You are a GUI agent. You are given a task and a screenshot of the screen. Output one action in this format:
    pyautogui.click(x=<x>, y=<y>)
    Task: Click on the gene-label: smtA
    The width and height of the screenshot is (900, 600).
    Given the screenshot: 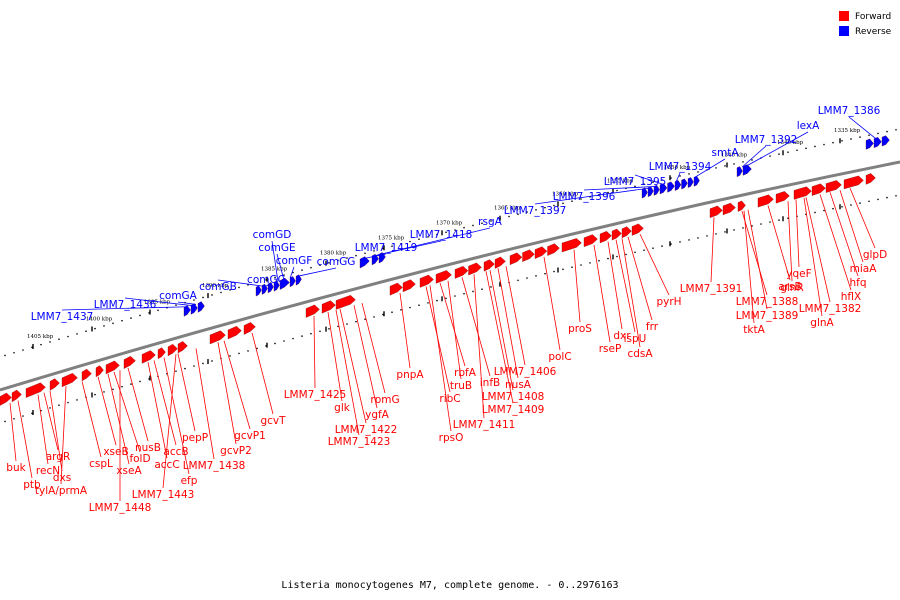 What is the action you would take?
    pyautogui.click(x=726, y=153)
    